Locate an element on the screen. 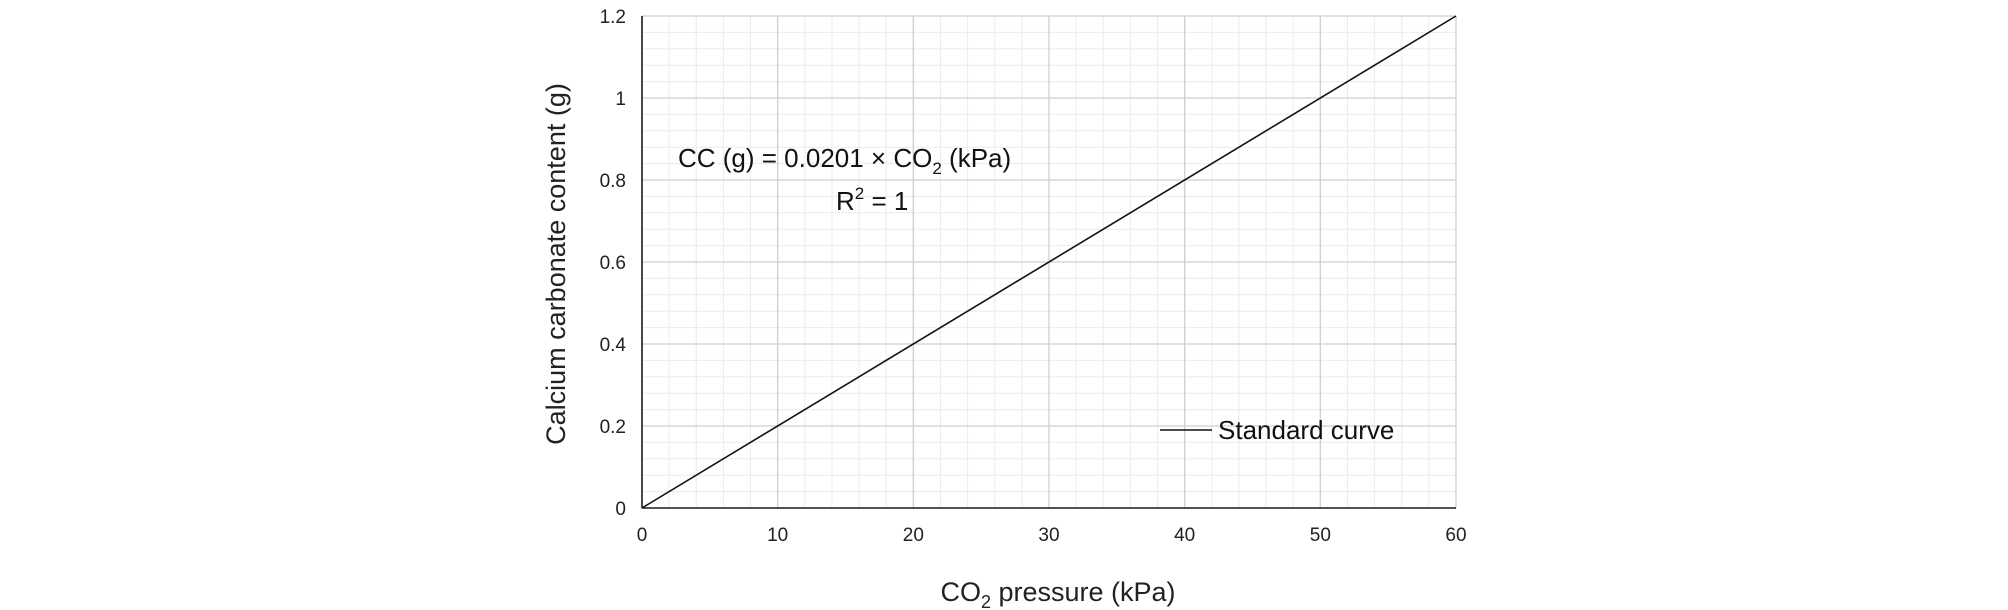 The height and width of the screenshot is (610, 2008). x-tick-label: 40 is located at coordinates (1184, 535).